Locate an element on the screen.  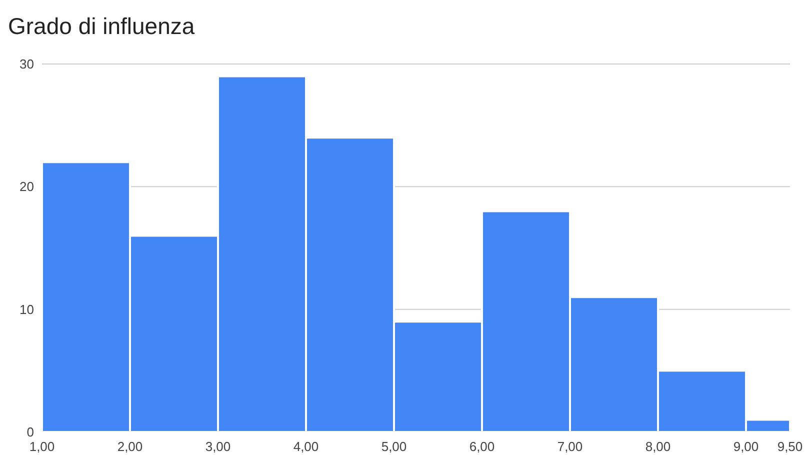
x-tick-label: 6,00 is located at coordinates (482, 446).